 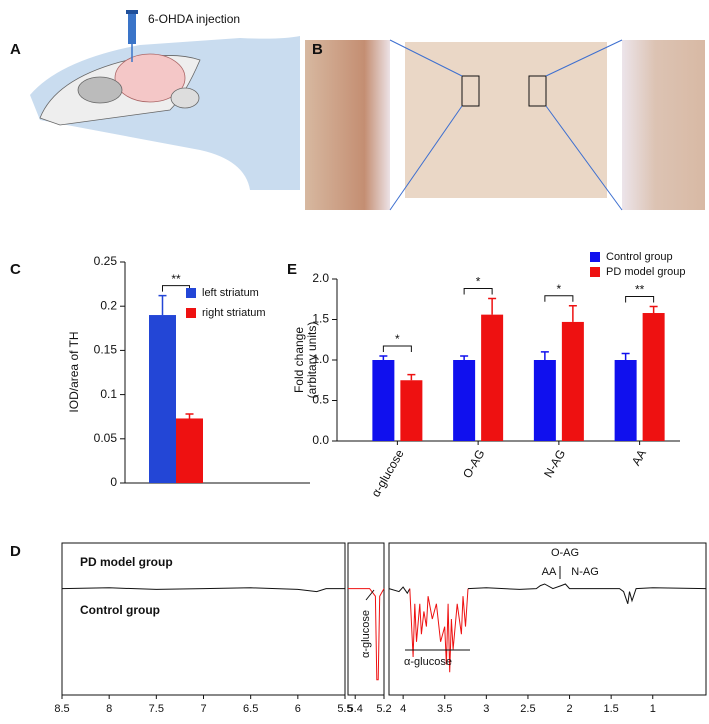 What do you see at coordinates (320, 359) in the screenshot?
I see `y-tick-label: 1.0` at bounding box center [320, 359].